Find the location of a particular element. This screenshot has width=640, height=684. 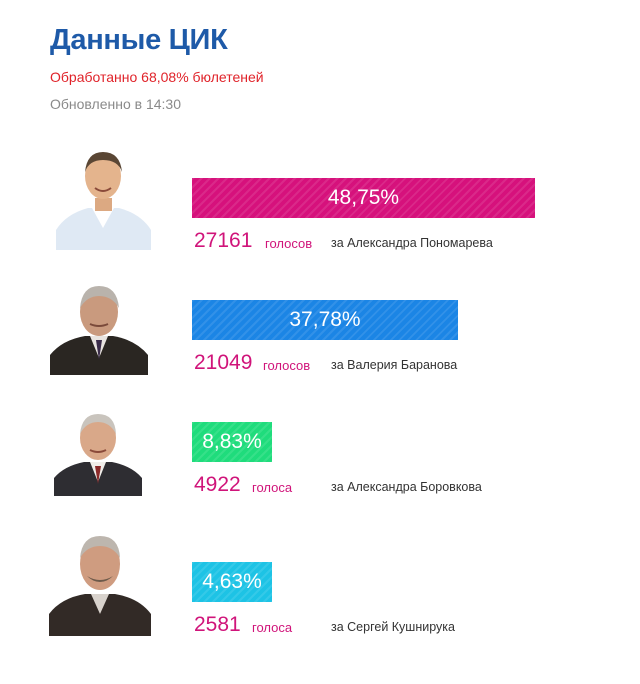

result-bar: 4,63% is located at coordinates (232, 582).